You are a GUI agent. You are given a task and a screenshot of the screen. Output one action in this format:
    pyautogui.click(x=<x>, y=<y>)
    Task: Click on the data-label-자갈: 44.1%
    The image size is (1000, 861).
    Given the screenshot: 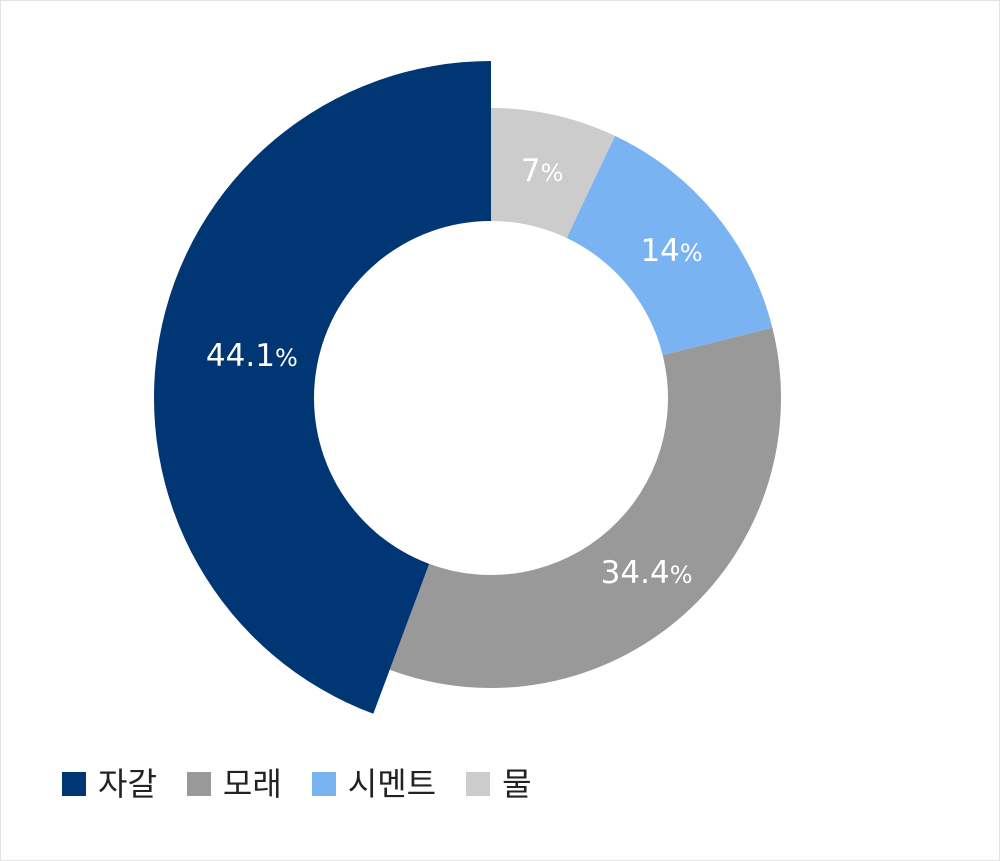 What is the action you would take?
    pyautogui.click(x=252, y=356)
    